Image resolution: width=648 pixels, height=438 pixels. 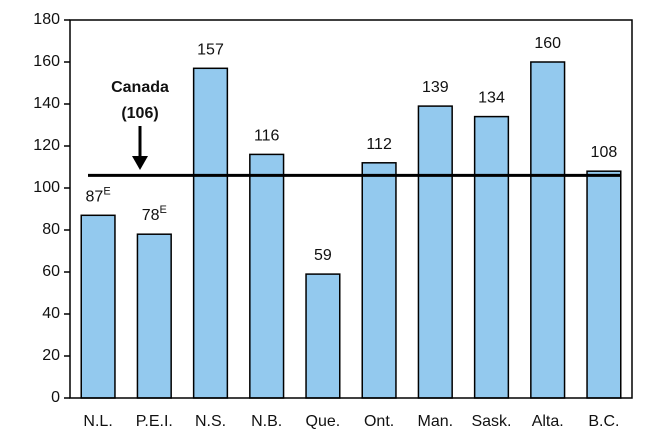 What do you see at coordinates (46, 145) in the screenshot?
I see `y-tick-label: 120` at bounding box center [46, 145].